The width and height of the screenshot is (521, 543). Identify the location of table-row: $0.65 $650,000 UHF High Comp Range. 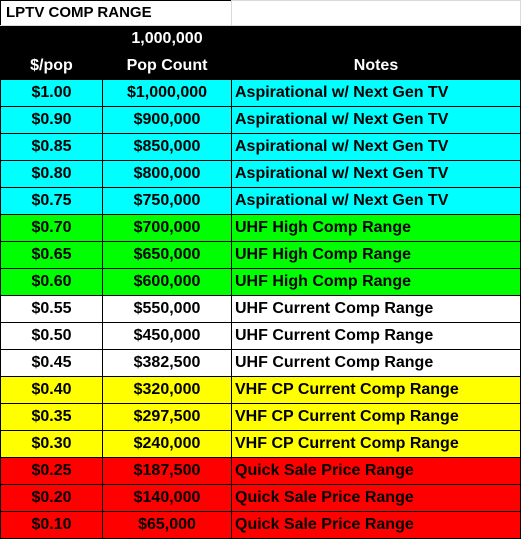
(260, 255).